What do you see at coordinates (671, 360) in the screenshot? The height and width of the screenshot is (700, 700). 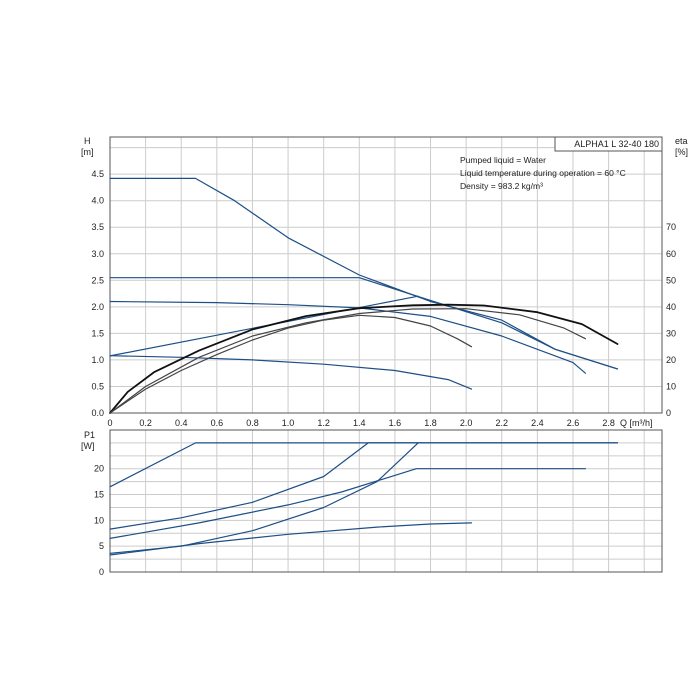 I see `y2-tick-label: 20` at bounding box center [671, 360].